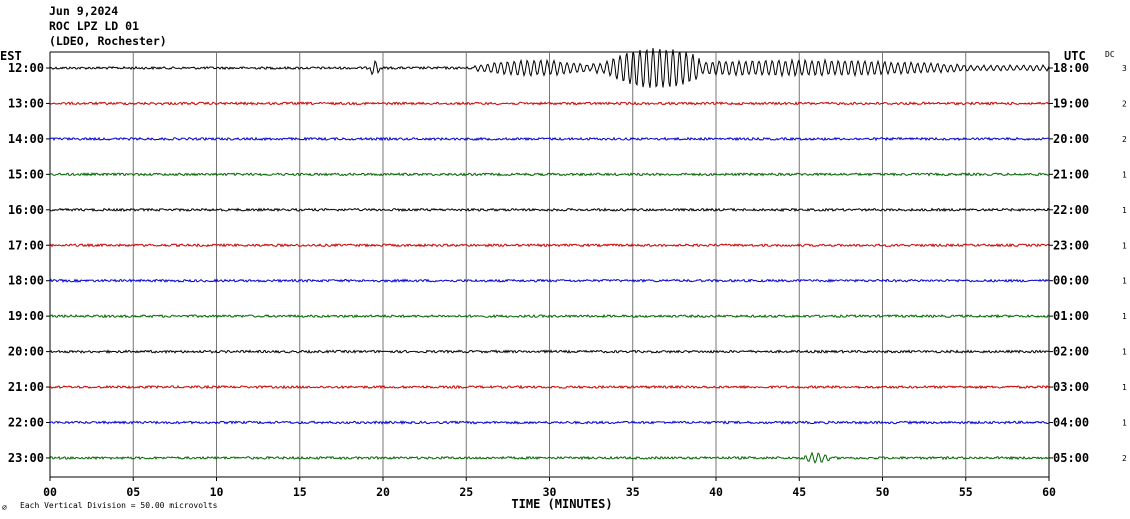  I want to click on est-hour-label: 21:00, so click(26, 387).